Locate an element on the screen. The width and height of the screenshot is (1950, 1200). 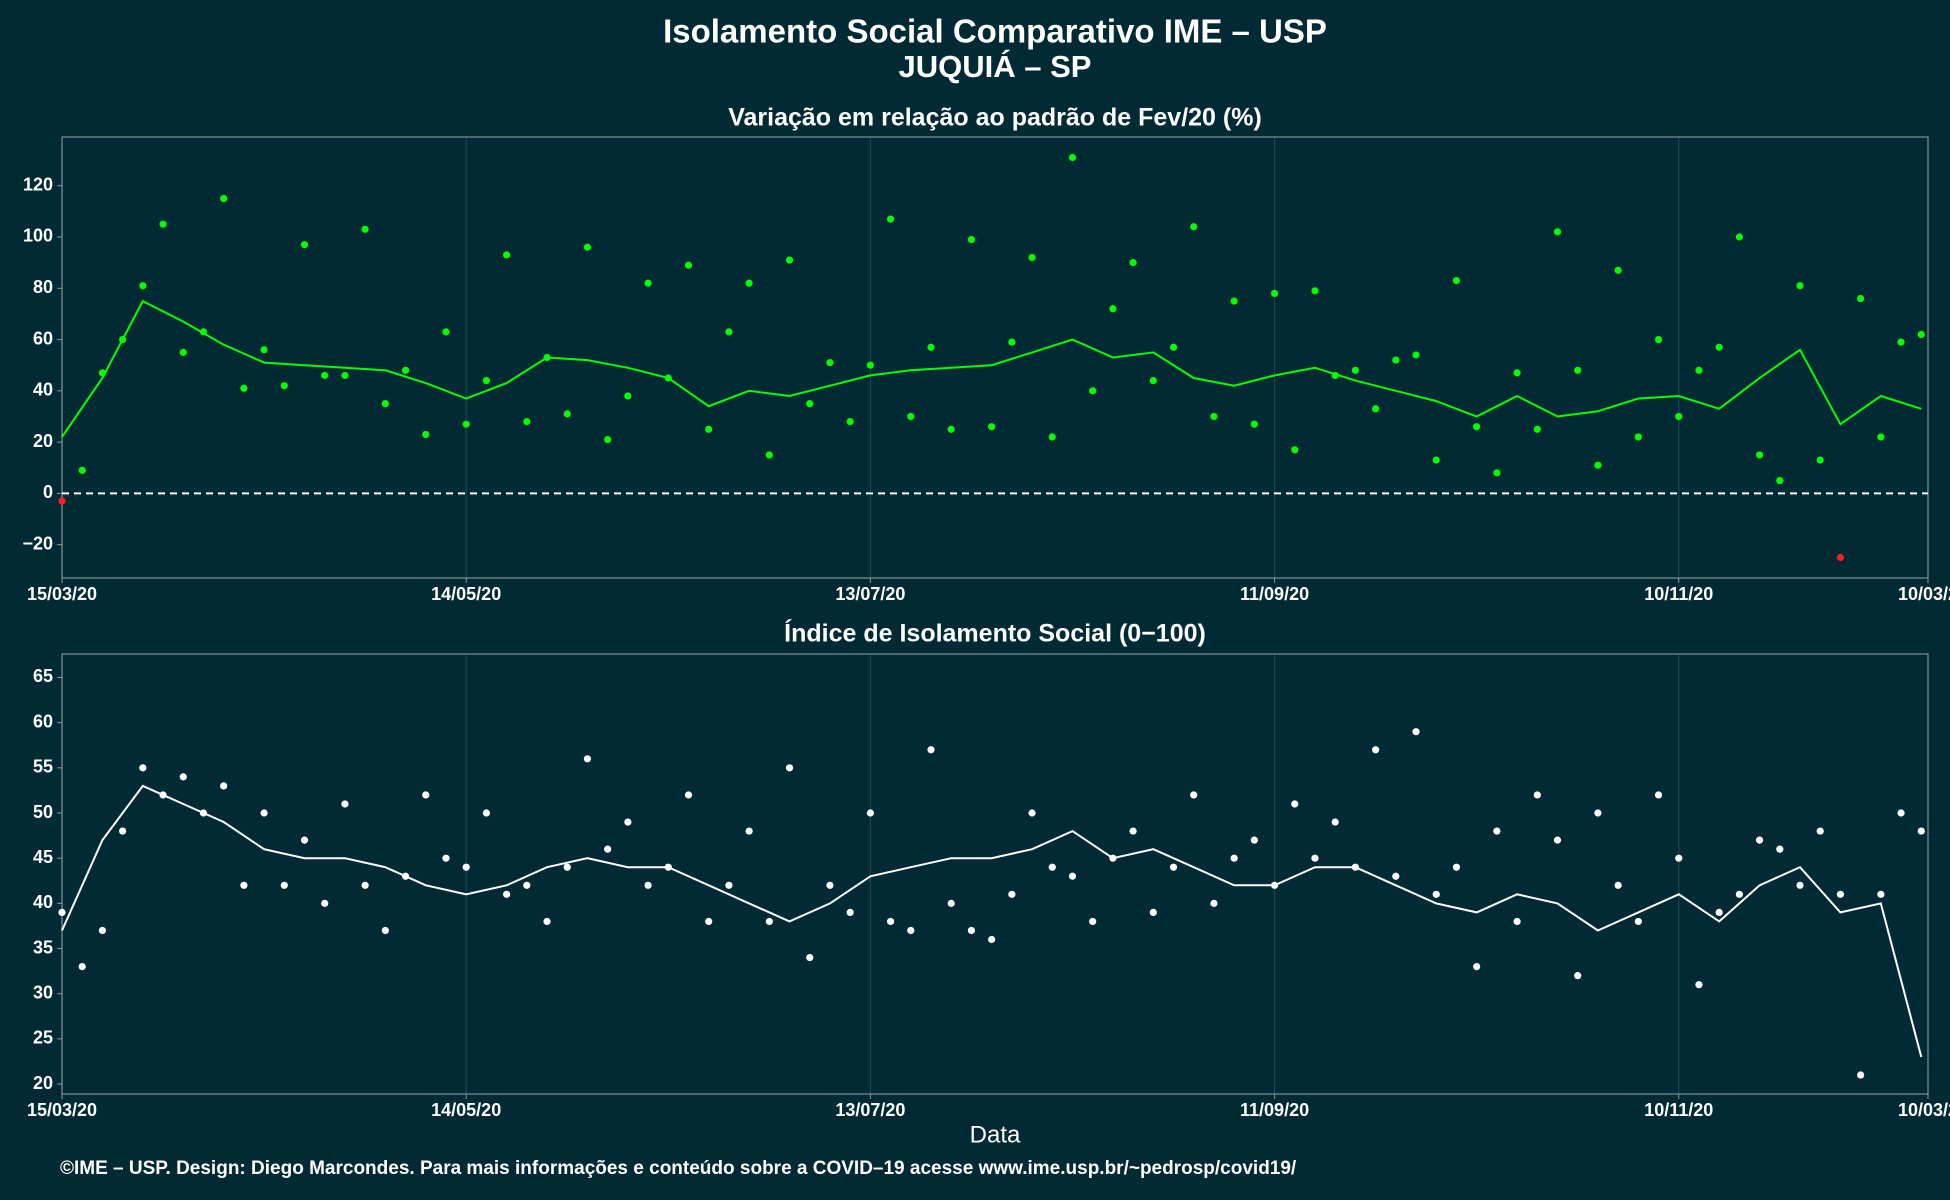
y-tick-label: 50 is located at coordinates (43, 812).